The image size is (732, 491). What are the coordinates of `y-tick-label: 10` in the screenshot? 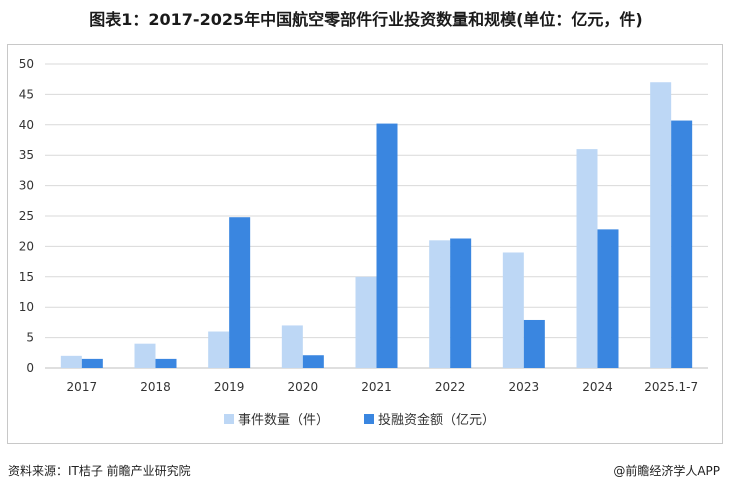 It's located at (26, 307).